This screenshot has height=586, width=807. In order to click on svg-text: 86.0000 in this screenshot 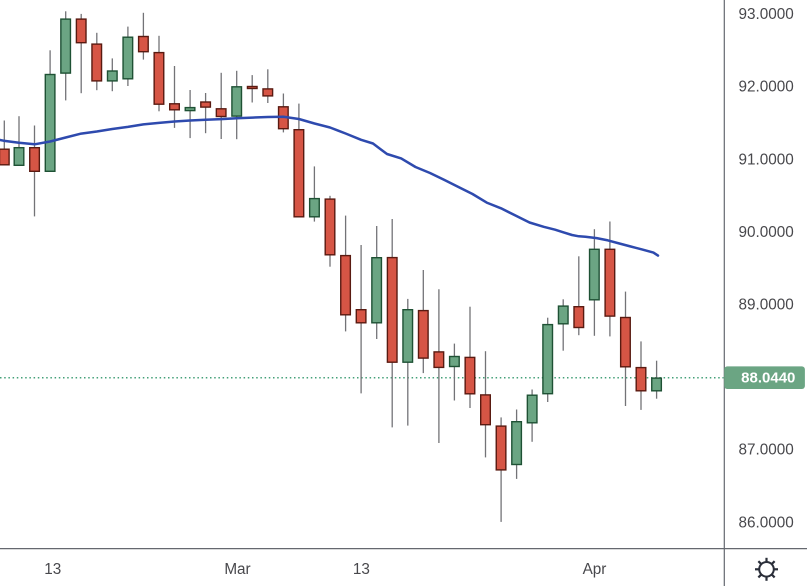, I will do `click(766, 522)`.